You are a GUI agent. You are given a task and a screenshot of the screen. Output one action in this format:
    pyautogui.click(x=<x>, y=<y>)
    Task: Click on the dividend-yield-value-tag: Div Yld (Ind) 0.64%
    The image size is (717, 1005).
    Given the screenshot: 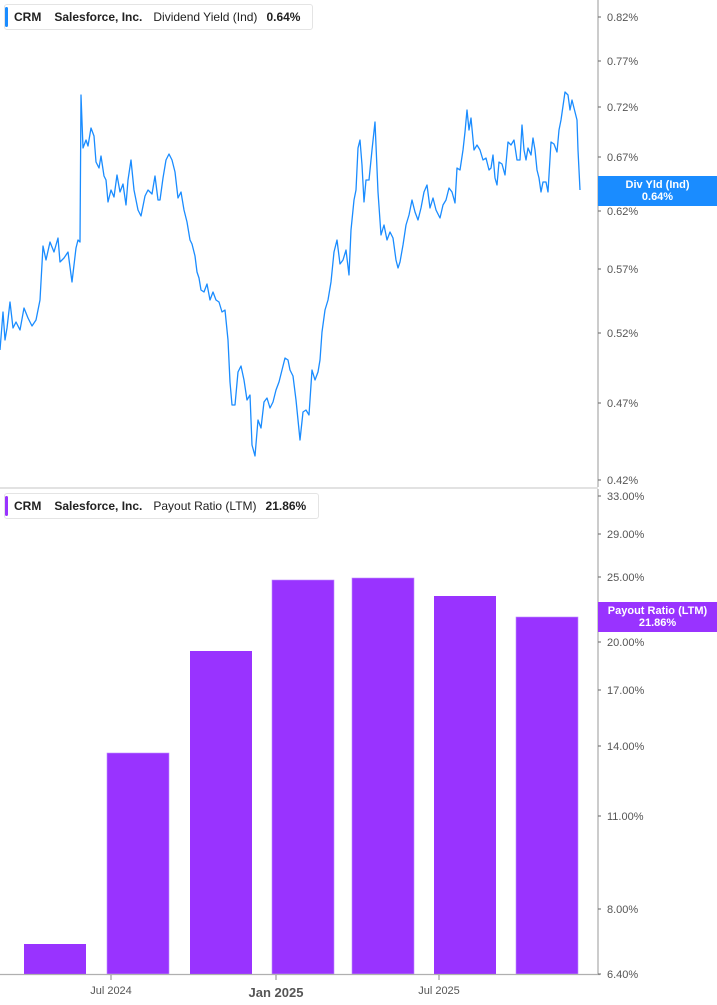 What is the action you would take?
    pyautogui.click(x=657, y=191)
    